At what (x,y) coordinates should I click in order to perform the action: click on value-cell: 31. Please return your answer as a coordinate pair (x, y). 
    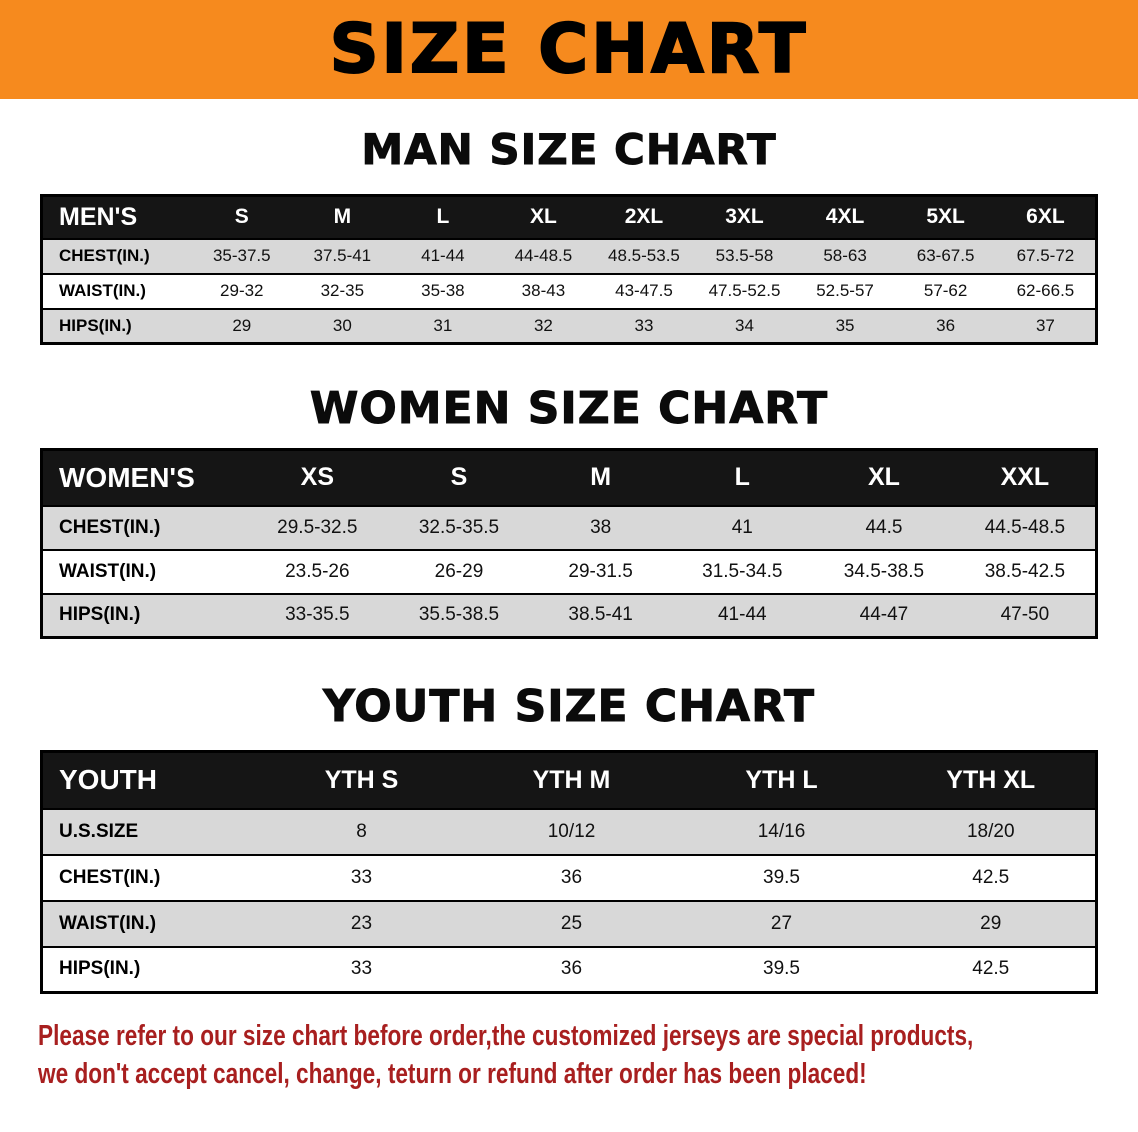
    Looking at the image, I should click on (443, 325).